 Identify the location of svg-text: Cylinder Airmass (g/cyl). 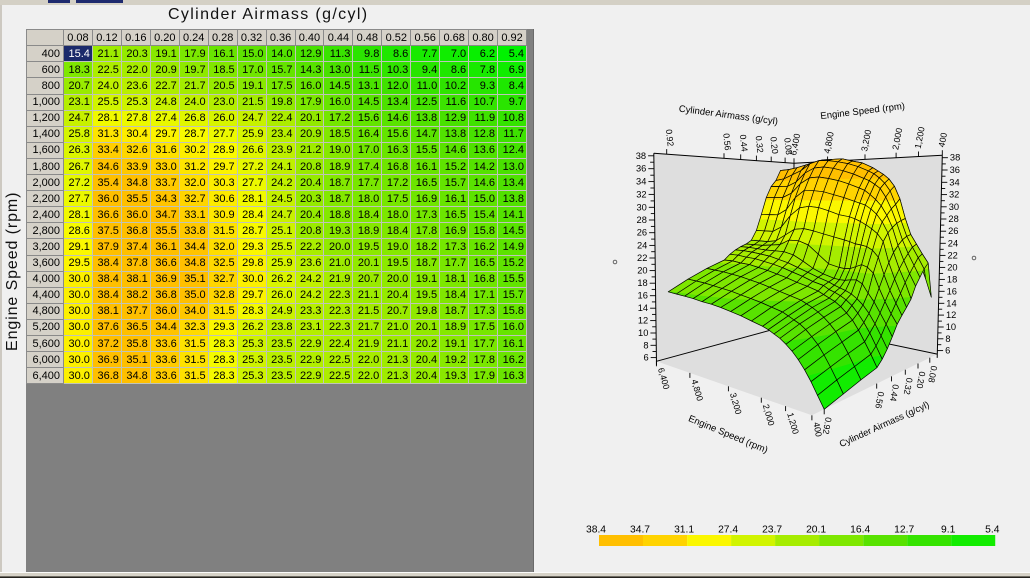
(728, 116).